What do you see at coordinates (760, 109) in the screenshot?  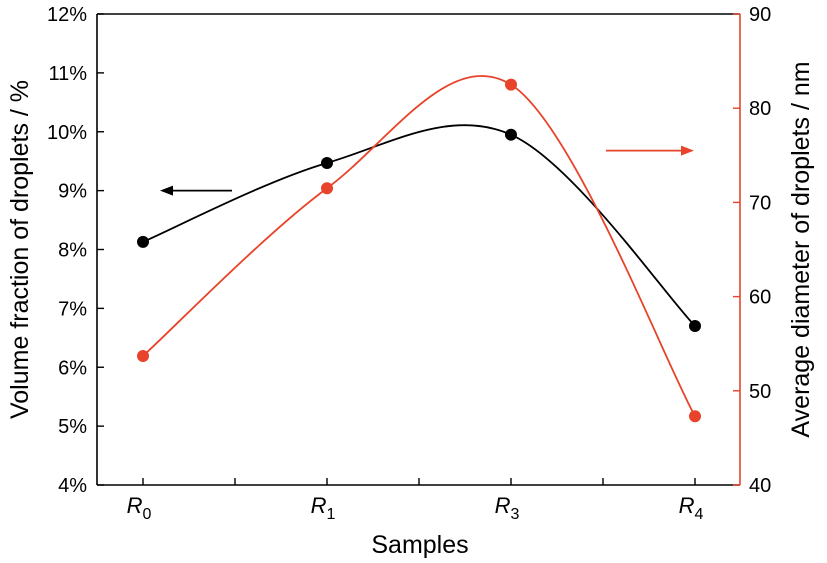 I see `right-tick-label: 80` at bounding box center [760, 109].